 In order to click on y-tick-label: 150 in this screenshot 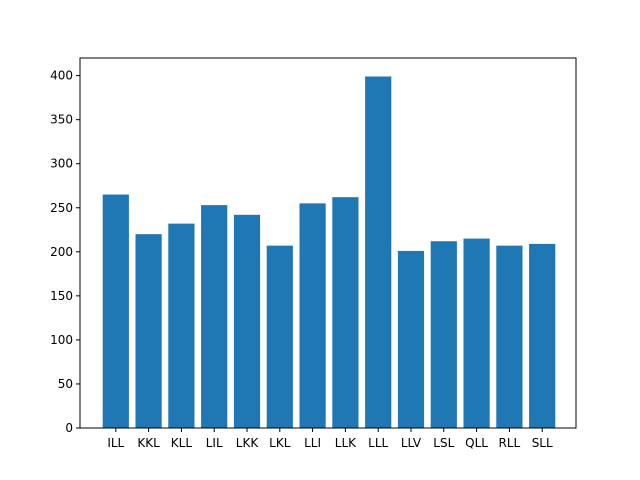, I will do `click(61, 296)`.